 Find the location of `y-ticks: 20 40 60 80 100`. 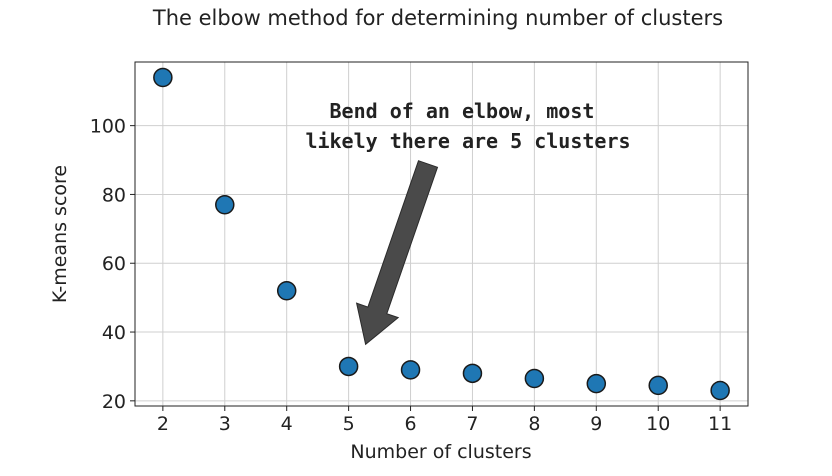

y-ticks: 20 40 60 80 100 is located at coordinates (112, 264).